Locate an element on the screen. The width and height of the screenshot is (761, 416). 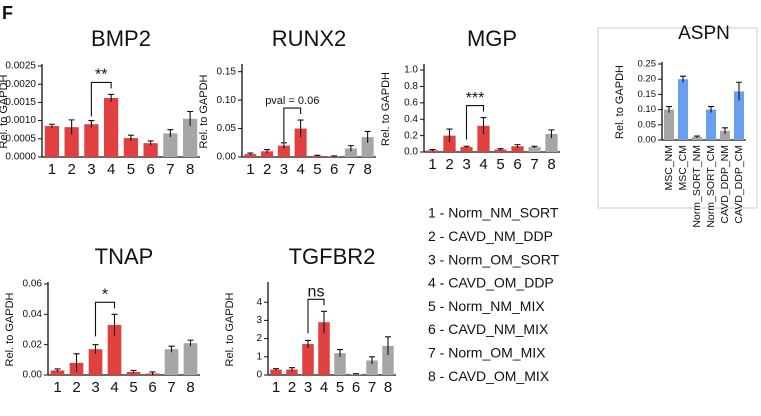
x-tick-label: 5 is located at coordinates (500, 164).